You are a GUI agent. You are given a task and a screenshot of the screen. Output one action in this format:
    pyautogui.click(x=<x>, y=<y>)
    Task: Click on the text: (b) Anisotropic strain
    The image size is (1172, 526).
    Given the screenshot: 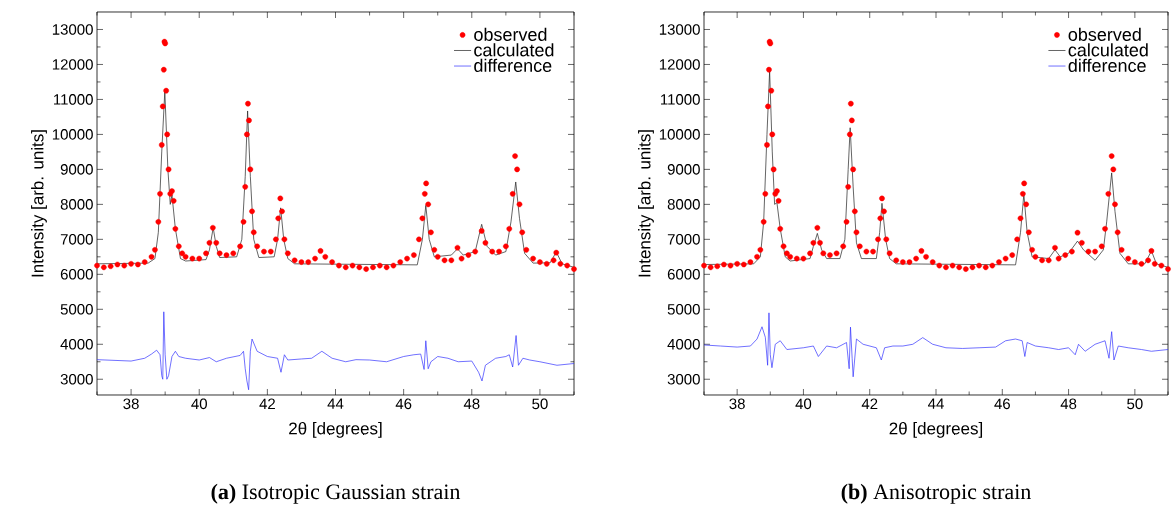 What is the action you would take?
    pyautogui.click(x=936, y=493)
    